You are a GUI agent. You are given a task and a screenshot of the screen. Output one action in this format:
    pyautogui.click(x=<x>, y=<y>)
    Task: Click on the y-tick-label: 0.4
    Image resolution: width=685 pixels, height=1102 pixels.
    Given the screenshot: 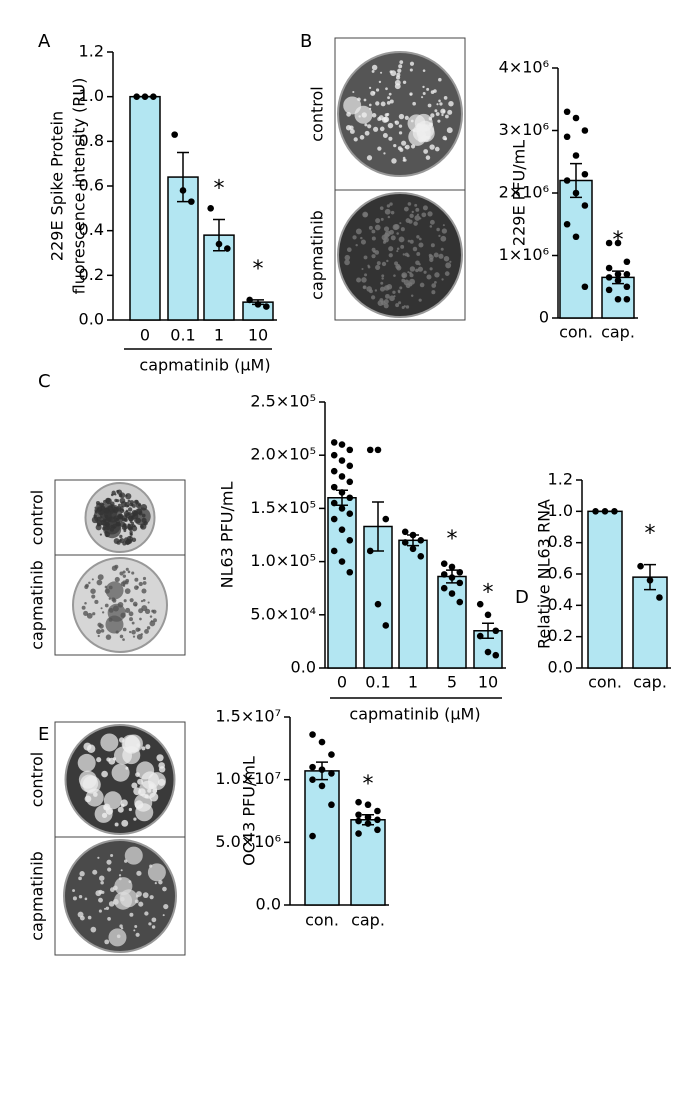 What is the action you would take?
    pyautogui.click(x=560, y=604)
    